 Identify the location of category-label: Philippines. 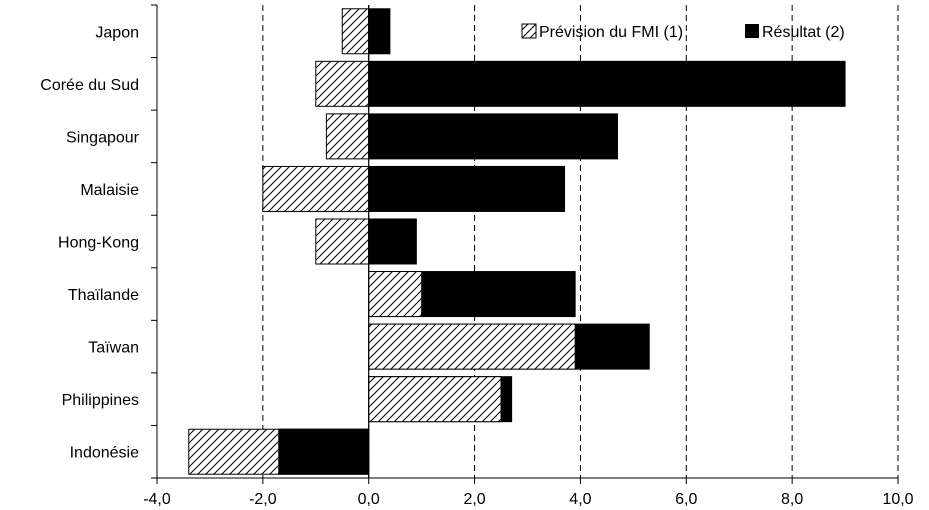
(100, 400).